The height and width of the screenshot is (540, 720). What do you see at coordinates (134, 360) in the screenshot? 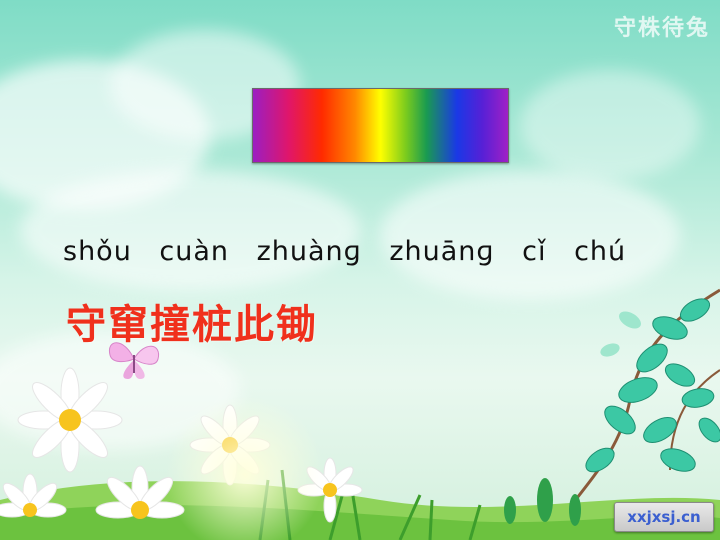
I see `butterfly-icon` at bounding box center [134, 360].